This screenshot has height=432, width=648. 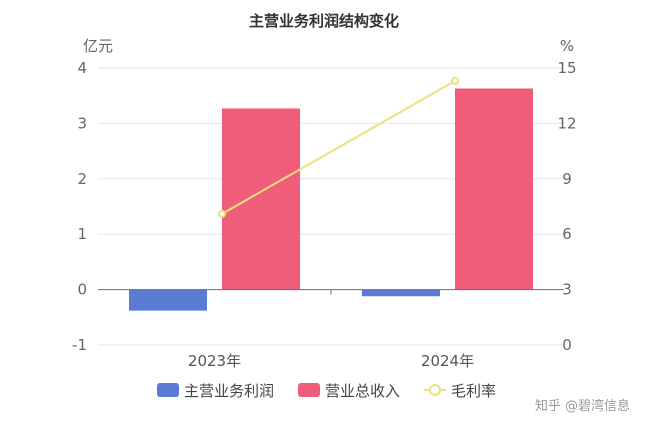 What do you see at coordinates (362, 391) in the screenshot?
I see `legend-label-revenue: 营业总收入` at bounding box center [362, 391].